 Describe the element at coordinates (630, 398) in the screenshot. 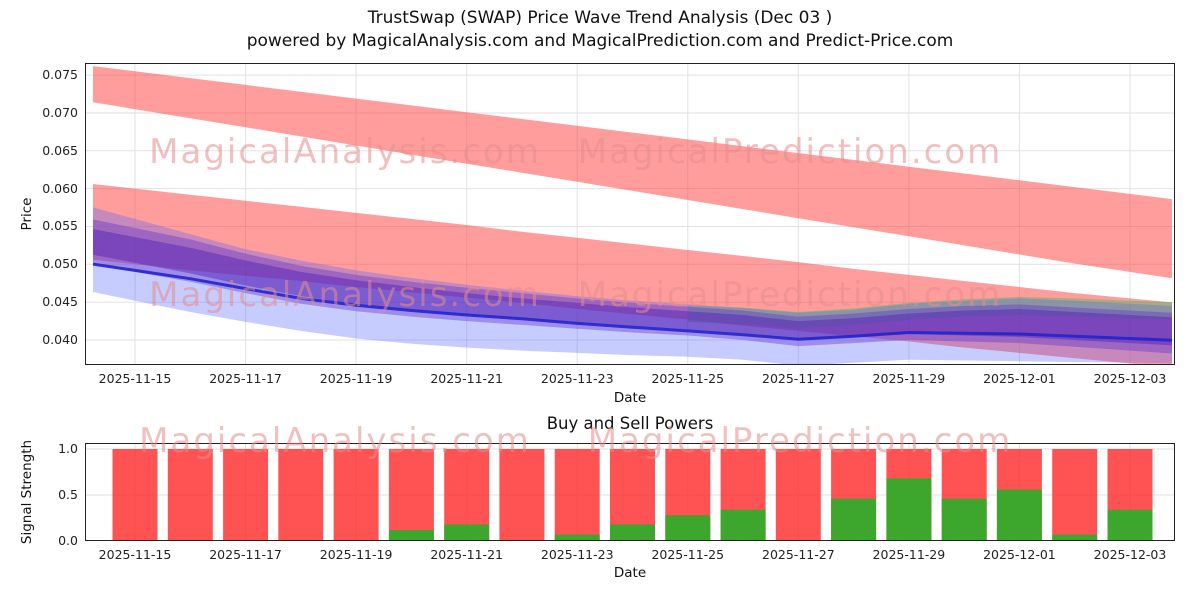

I see `price-xaxis-label: Date` at that location.